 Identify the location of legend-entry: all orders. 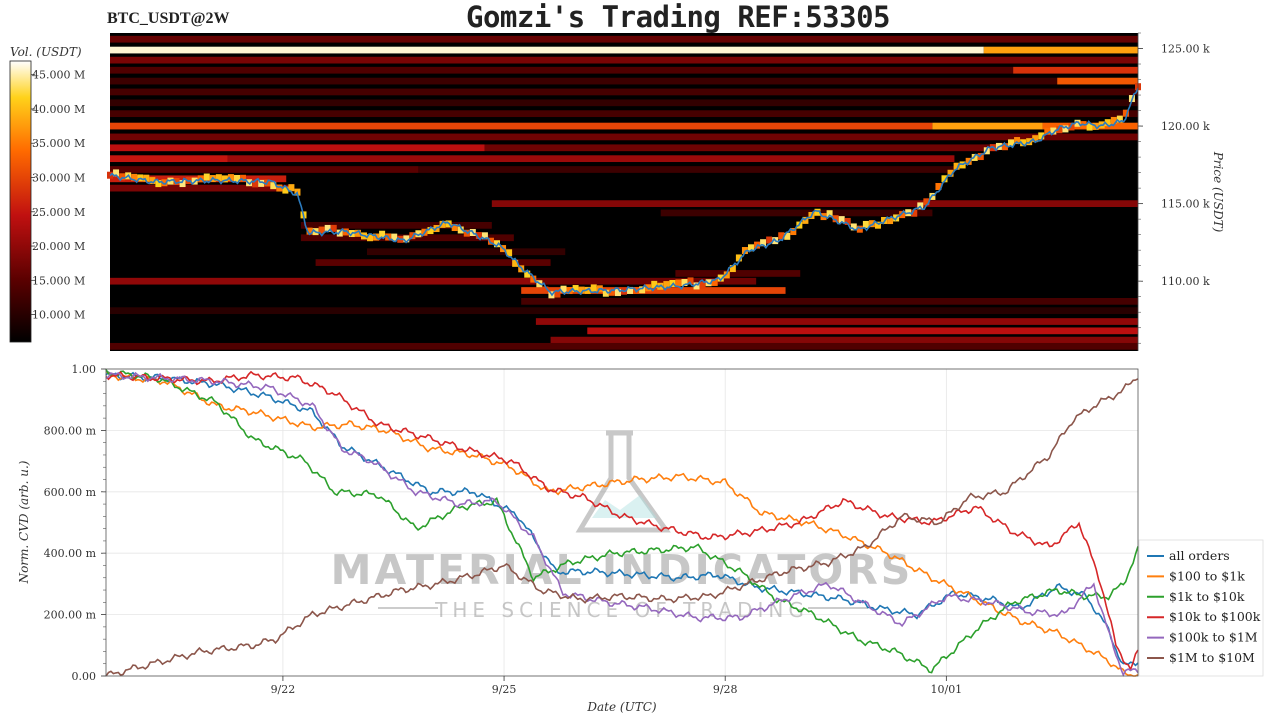
(1199, 555).